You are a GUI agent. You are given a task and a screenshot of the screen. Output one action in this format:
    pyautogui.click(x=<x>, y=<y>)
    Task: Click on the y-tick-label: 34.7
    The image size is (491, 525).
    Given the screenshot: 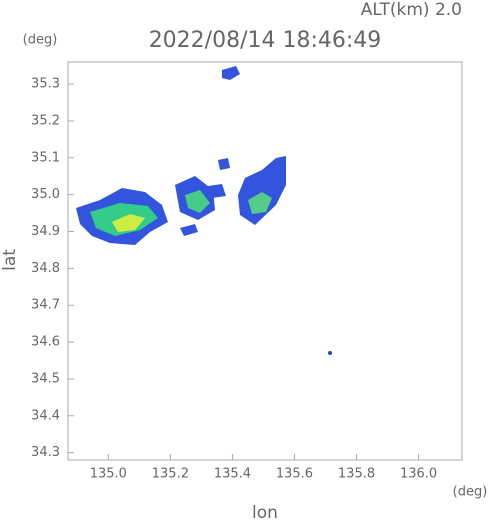 What is the action you would take?
    pyautogui.click(x=45, y=305)
    